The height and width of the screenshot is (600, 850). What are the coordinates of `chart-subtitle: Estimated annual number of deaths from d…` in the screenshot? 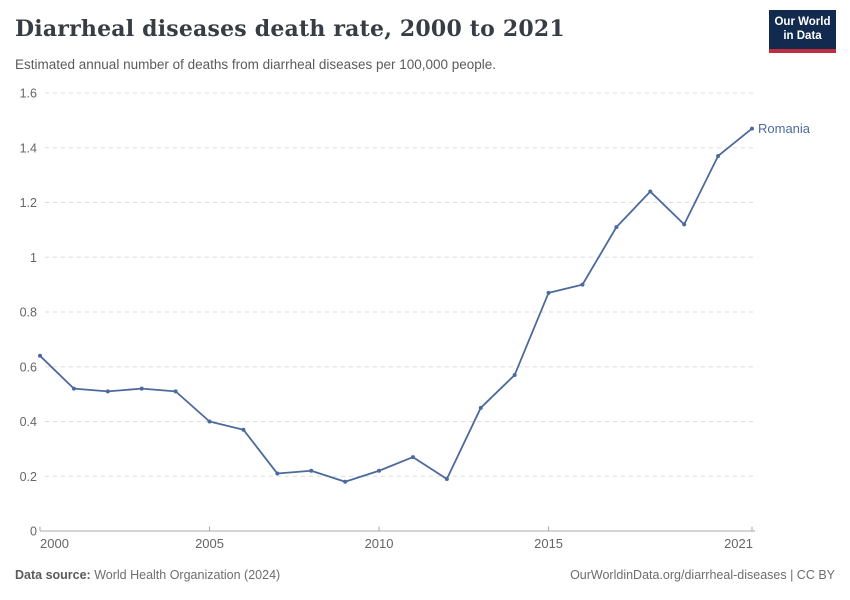 It's located at (256, 64).